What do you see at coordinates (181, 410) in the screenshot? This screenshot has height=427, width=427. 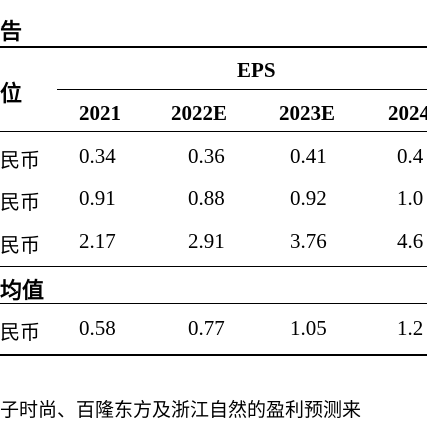 I see `footnote: 子时尚、百隆东方及浙江自然的盈利预测来` at bounding box center [181, 410].